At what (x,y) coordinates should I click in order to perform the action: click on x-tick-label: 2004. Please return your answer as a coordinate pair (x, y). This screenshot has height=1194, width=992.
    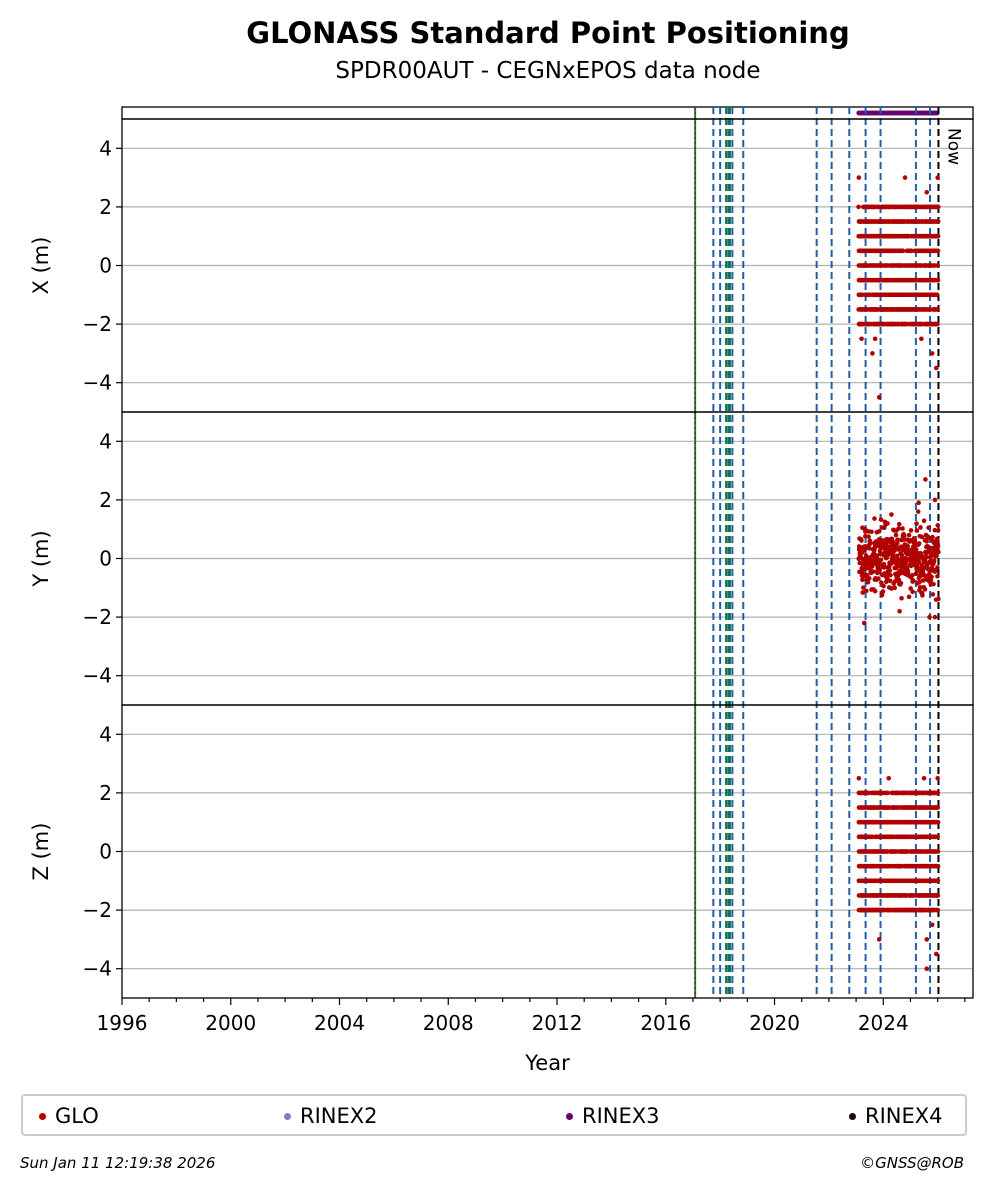
    Looking at the image, I should click on (339, 1023).